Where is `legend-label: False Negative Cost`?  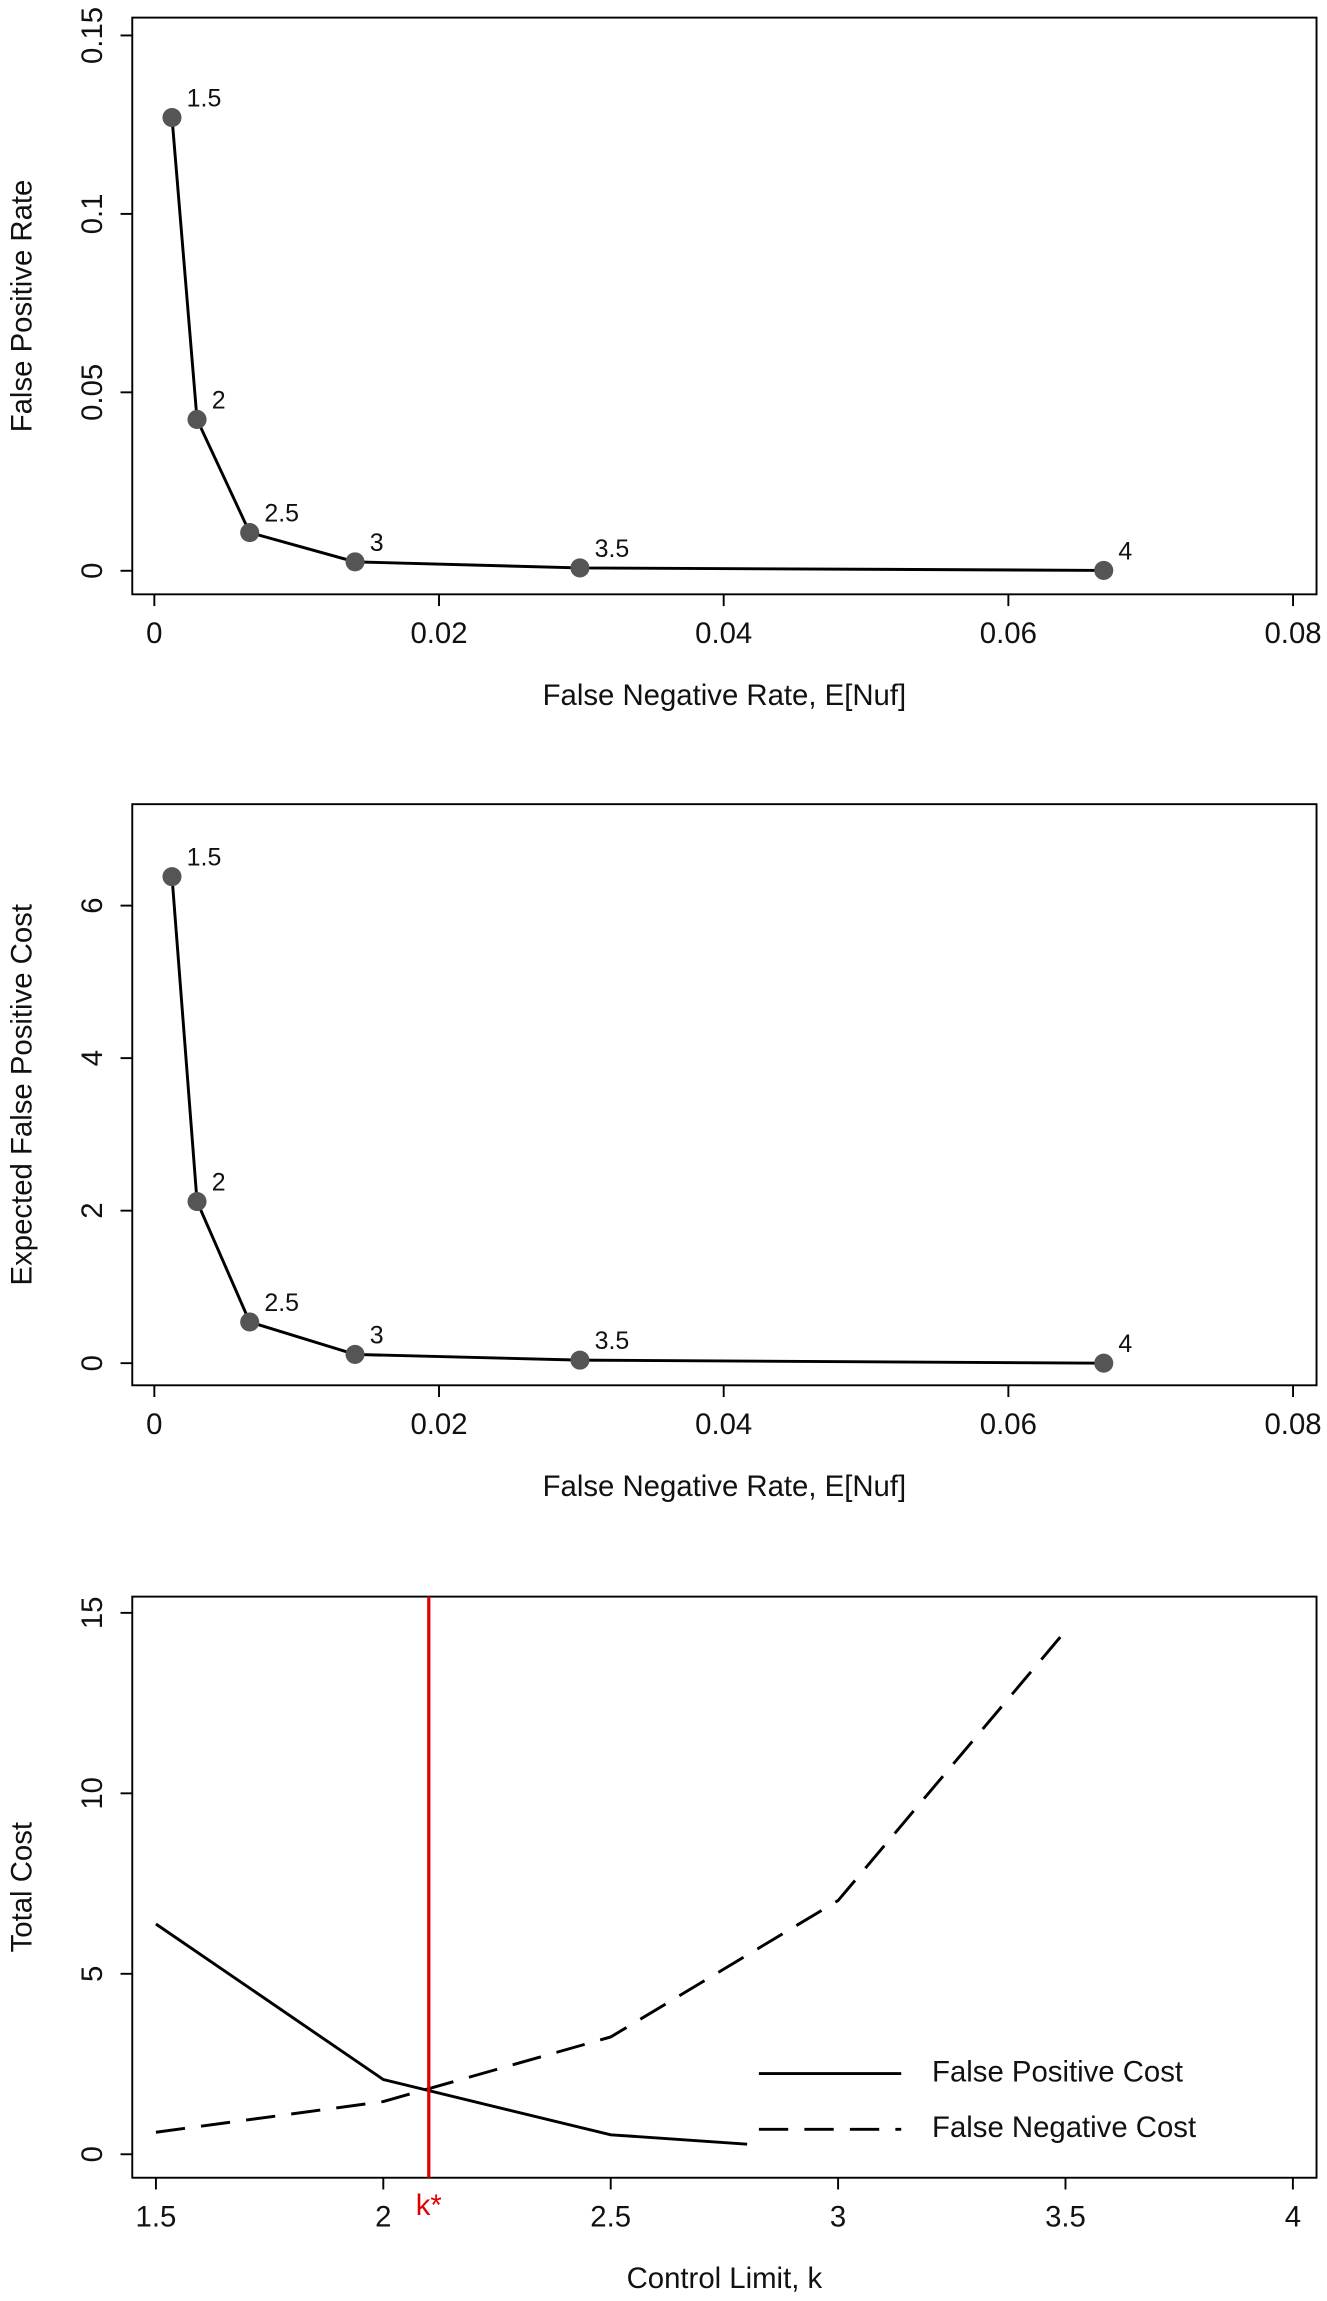
legend-label: False Negative Cost is located at coordinates (1064, 2127).